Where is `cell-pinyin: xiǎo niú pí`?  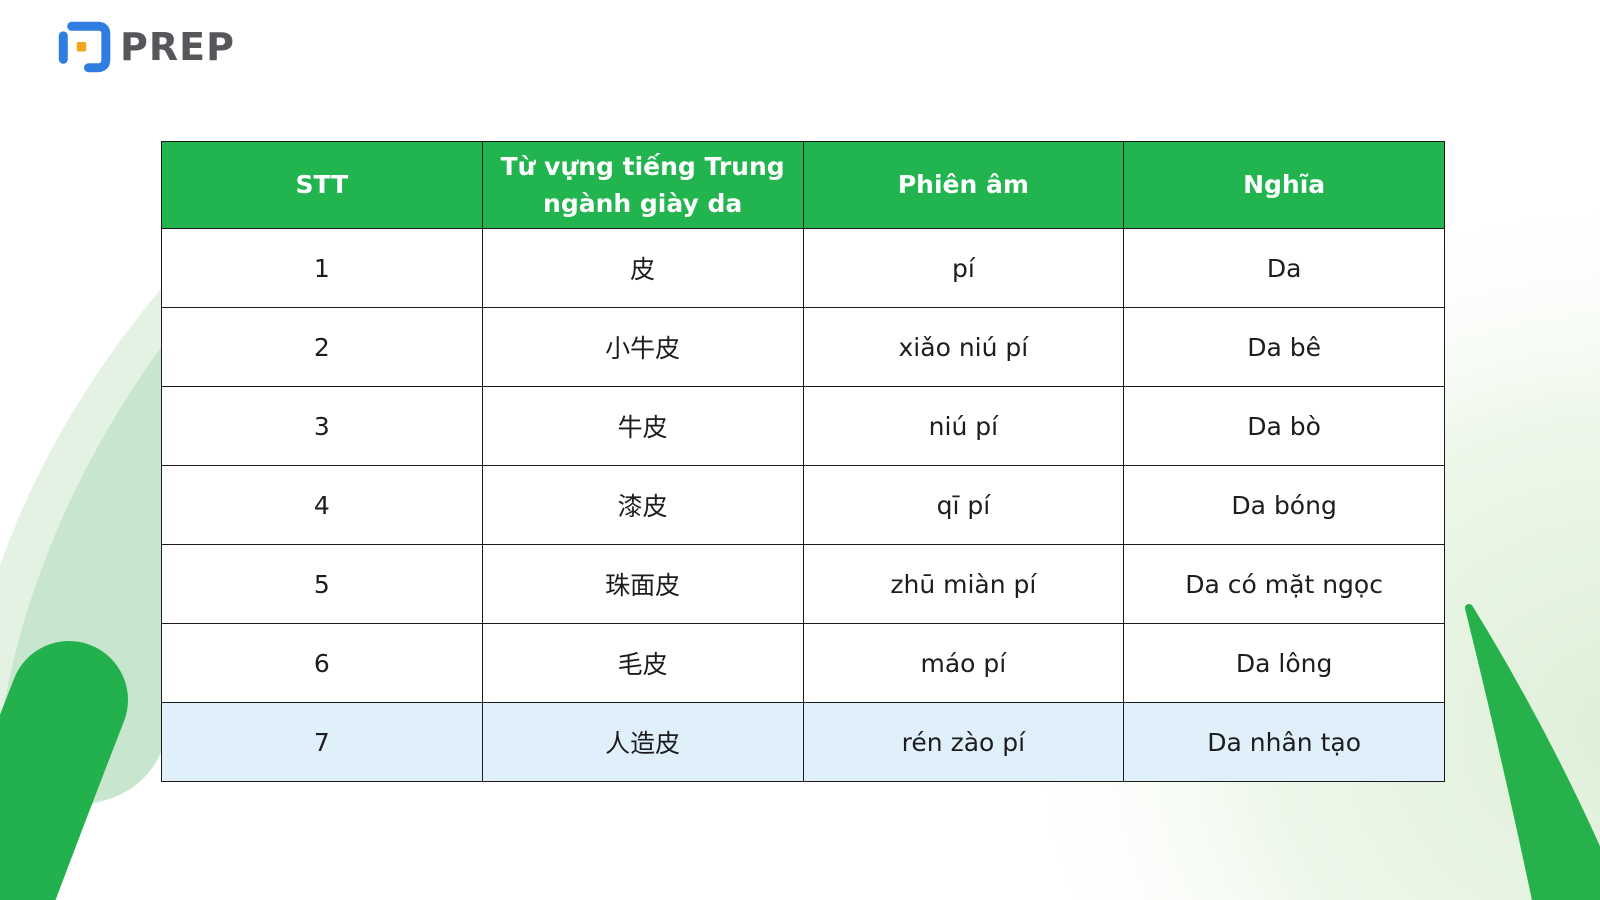 cell-pinyin: xiǎo niú pí is located at coordinates (963, 347).